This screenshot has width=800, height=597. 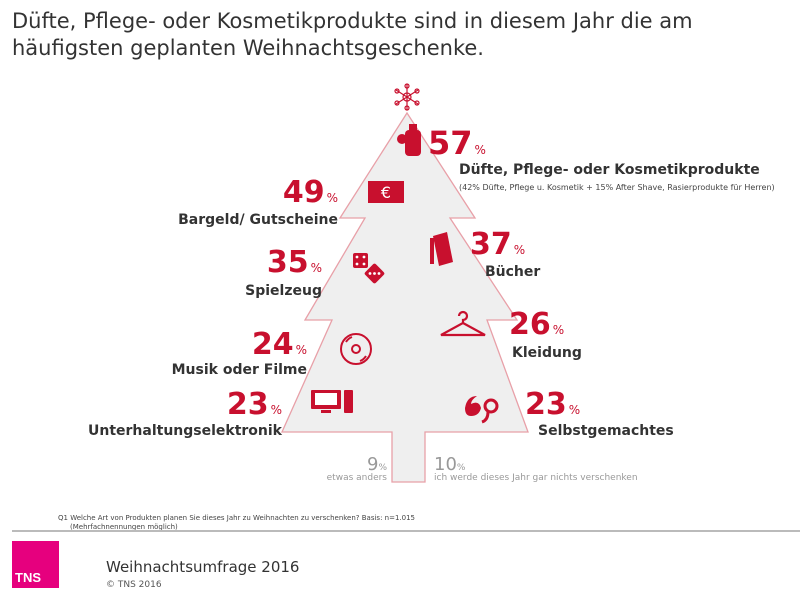 I want to click on value-duefte: 57, so click(x=450, y=143).